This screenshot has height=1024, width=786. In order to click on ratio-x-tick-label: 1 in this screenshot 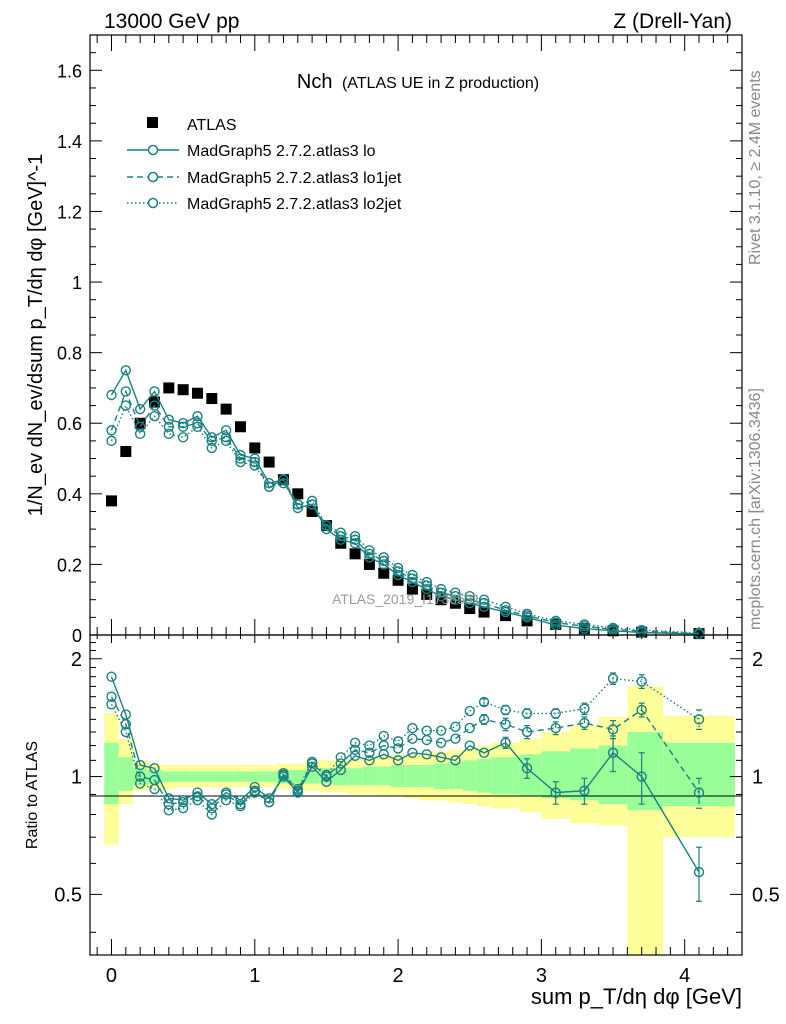, I will do `click(254, 976)`.